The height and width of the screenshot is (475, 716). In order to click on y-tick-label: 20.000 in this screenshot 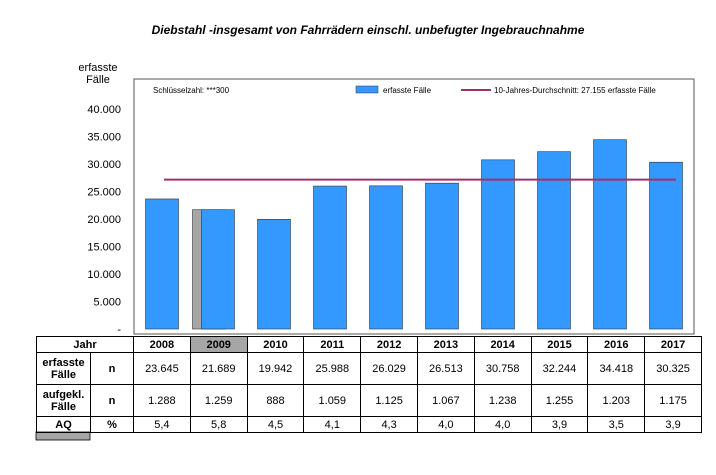, I will do `click(104, 220)`.